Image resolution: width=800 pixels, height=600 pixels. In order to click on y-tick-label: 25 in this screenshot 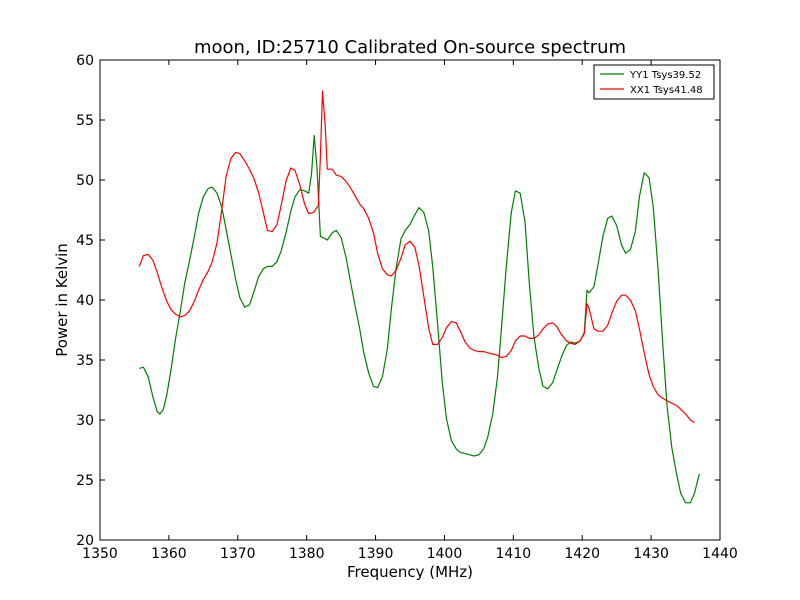, I will do `click(85, 481)`.